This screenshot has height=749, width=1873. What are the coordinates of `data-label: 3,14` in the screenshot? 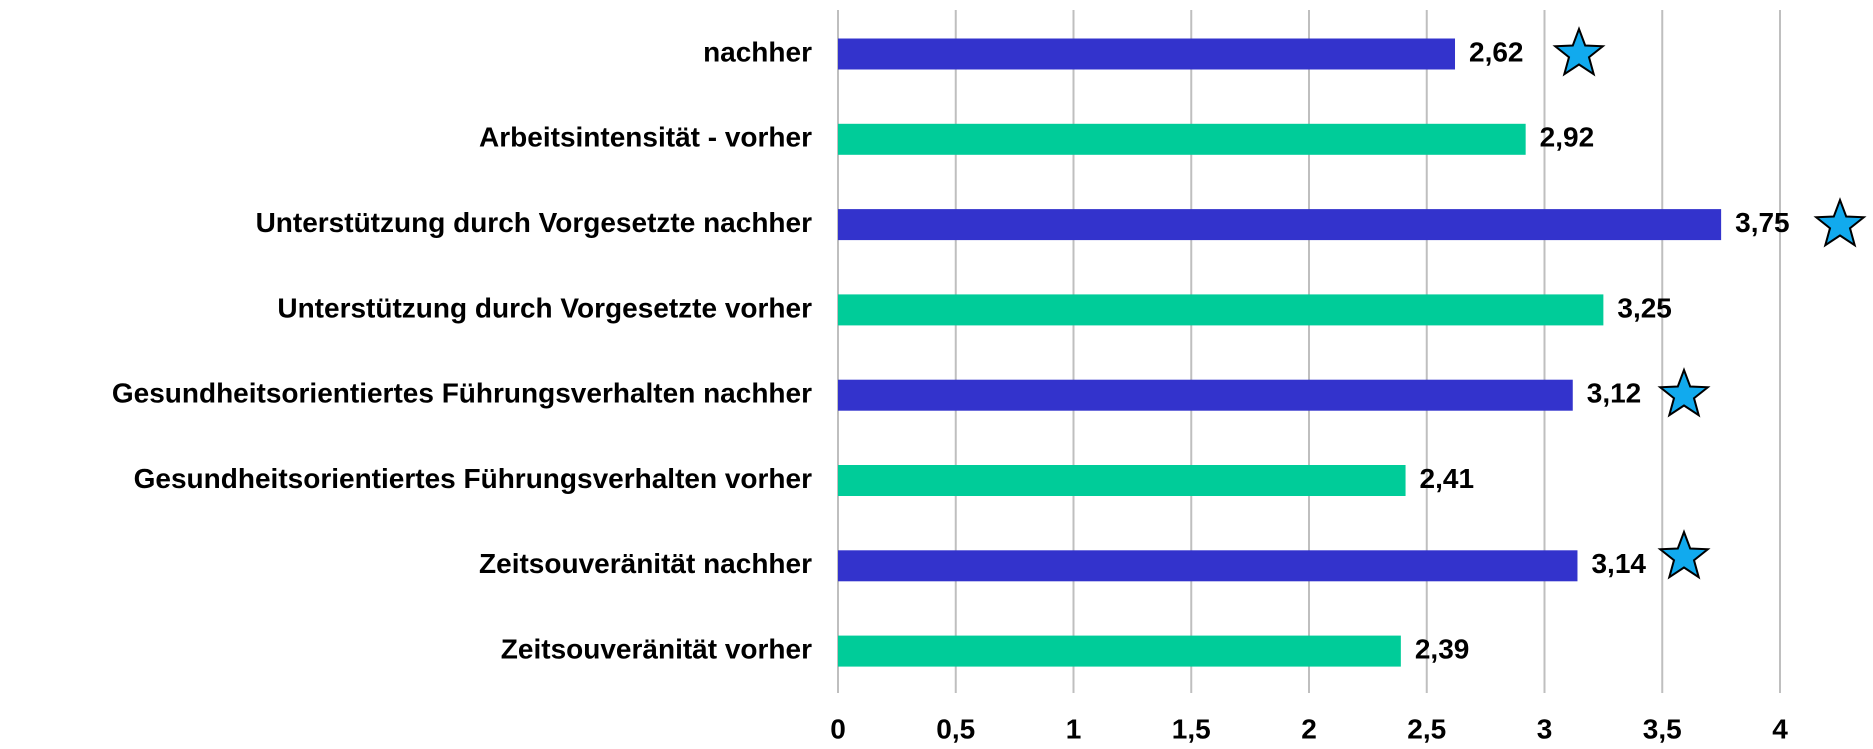 It's located at (1618, 563).